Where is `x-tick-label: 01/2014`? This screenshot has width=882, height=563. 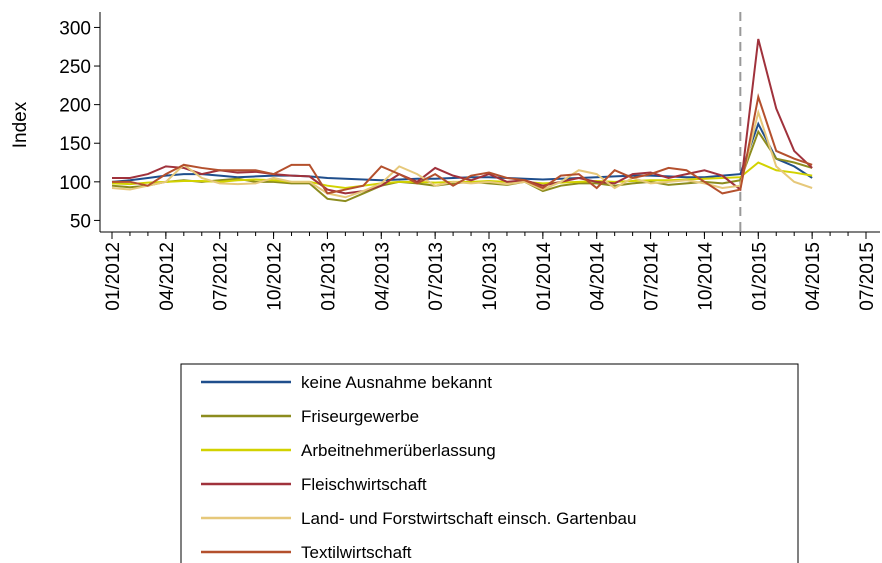 x-tick-label: 01/2014 is located at coordinates (544, 276).